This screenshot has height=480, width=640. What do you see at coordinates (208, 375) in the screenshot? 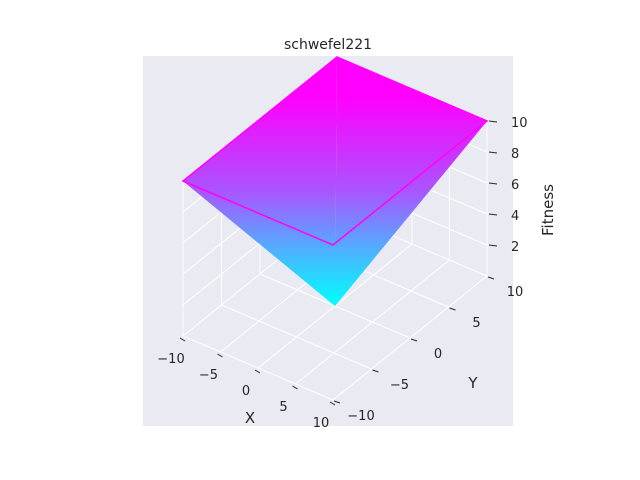
I see `x-tick-label: −5` at bounding box center [208, 375].